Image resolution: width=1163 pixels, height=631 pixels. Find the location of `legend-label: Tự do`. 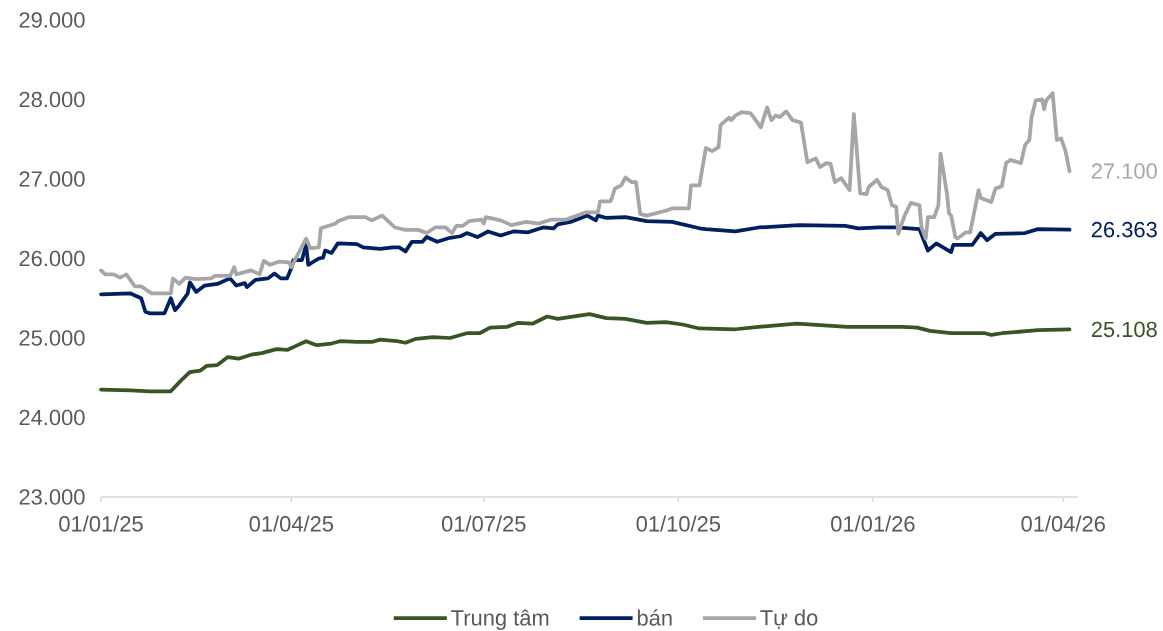

legend-label: Tự do is located at coordinates (789, 619).